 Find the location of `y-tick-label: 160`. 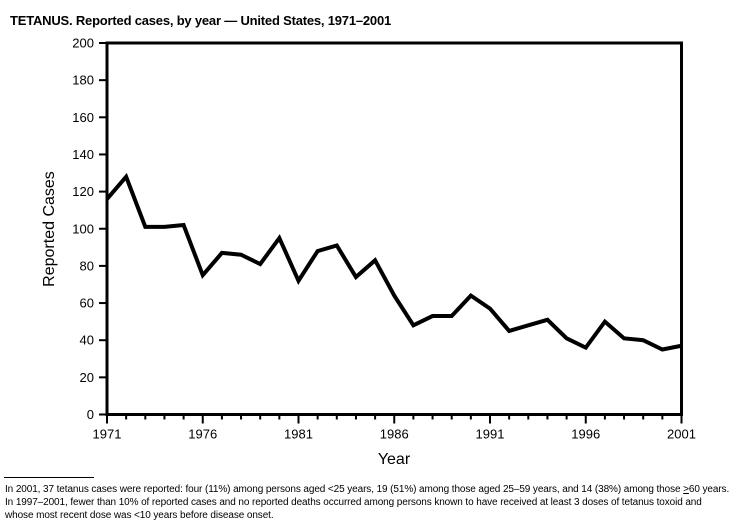

y-tick-label: 160 is located at coordinates (83, 117).